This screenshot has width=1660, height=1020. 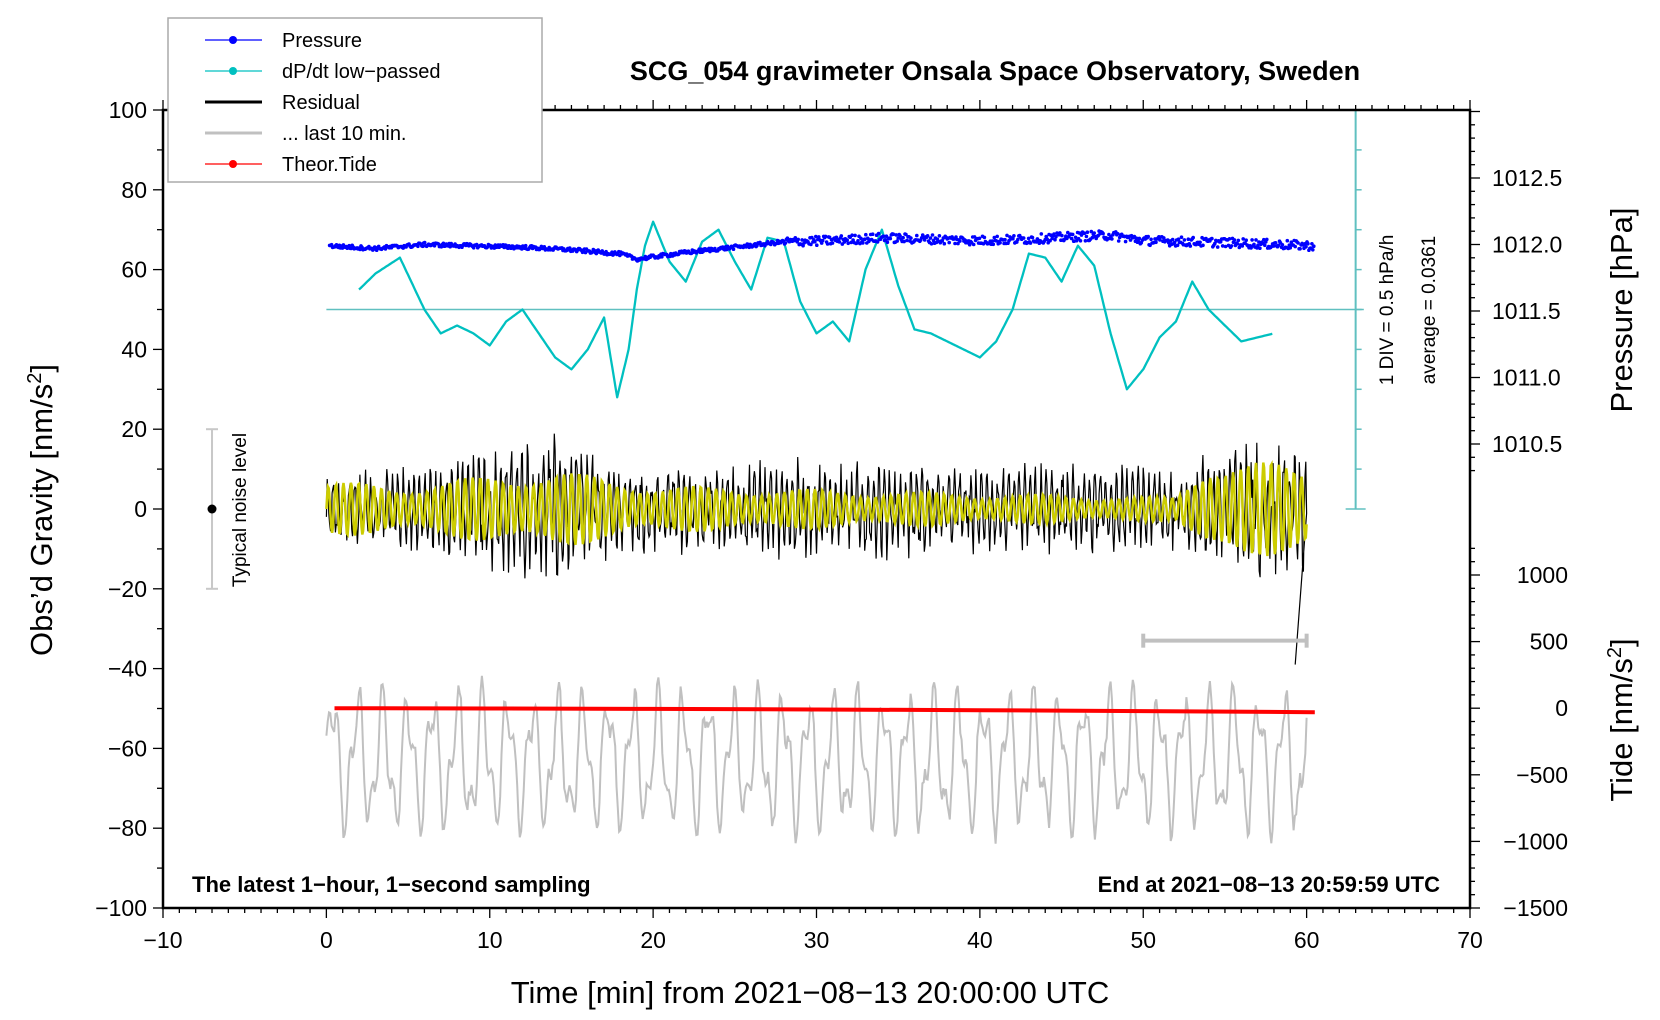 What do you see at coordinates (1269, 884) in the screenshot?
I see `end-time-annotation: End at 2021−08−13 20:59:59 UTC` at bounding box center [1269, 884].